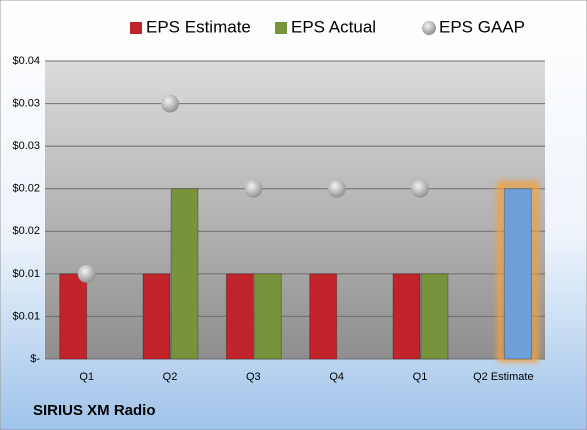 This screenshot has width=587, height=430. What do you see at coordinates (336, 377) in the screenshot?
I see `x-tick-label: Q4` at bounding box center [336, 377].